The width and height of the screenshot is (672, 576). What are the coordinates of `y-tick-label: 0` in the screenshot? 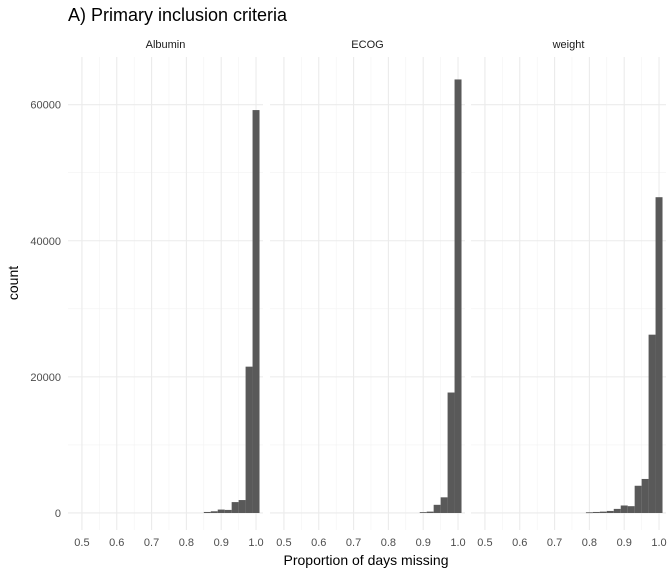 It's located at (58, 514).